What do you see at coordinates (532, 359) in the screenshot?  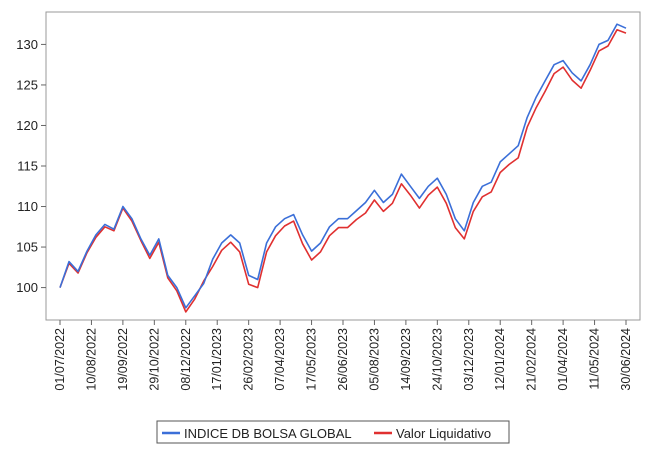 I see `x-tick-label: 21/02/2024` at bounding box center [532, 359].